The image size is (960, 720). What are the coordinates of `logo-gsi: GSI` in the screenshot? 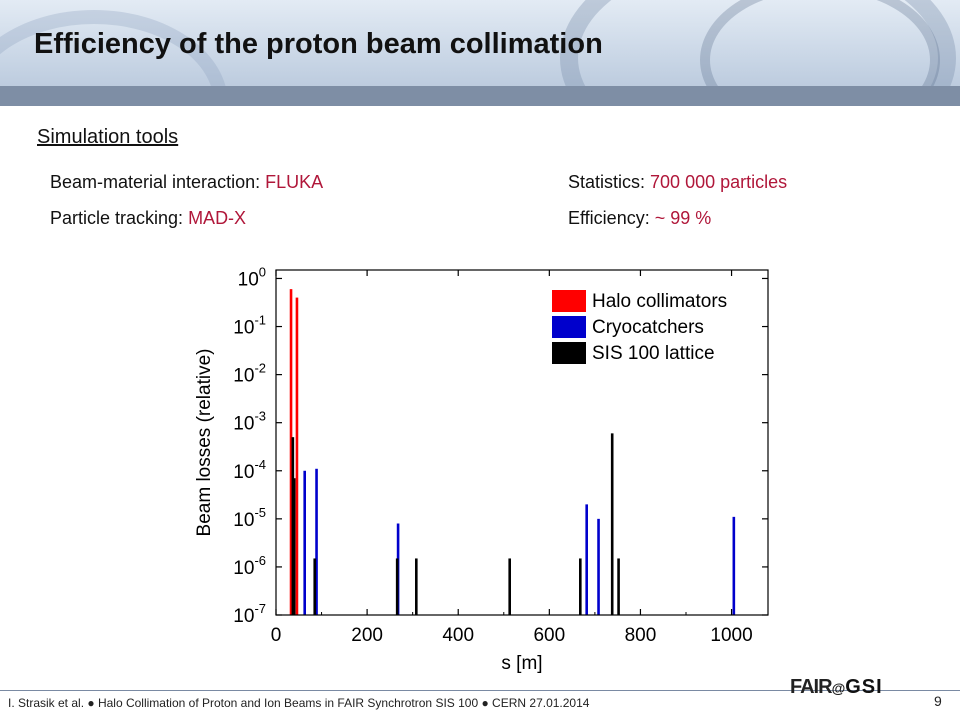 It's located at (864, 687).